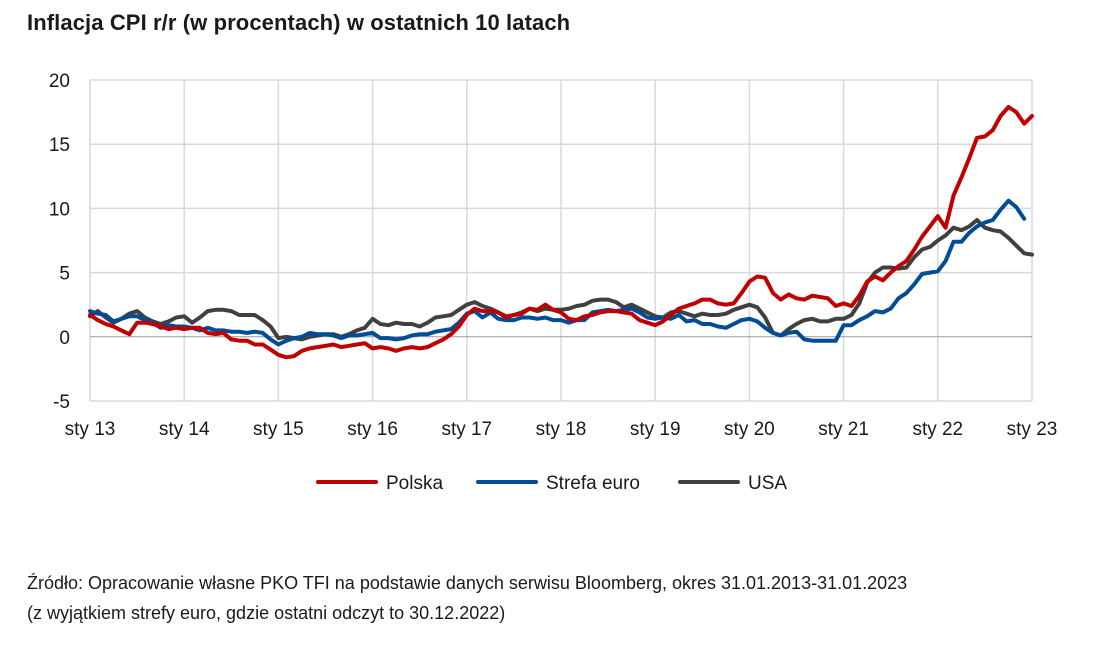  I want to click on x-tick-label: sty 19, so click(655, 429).